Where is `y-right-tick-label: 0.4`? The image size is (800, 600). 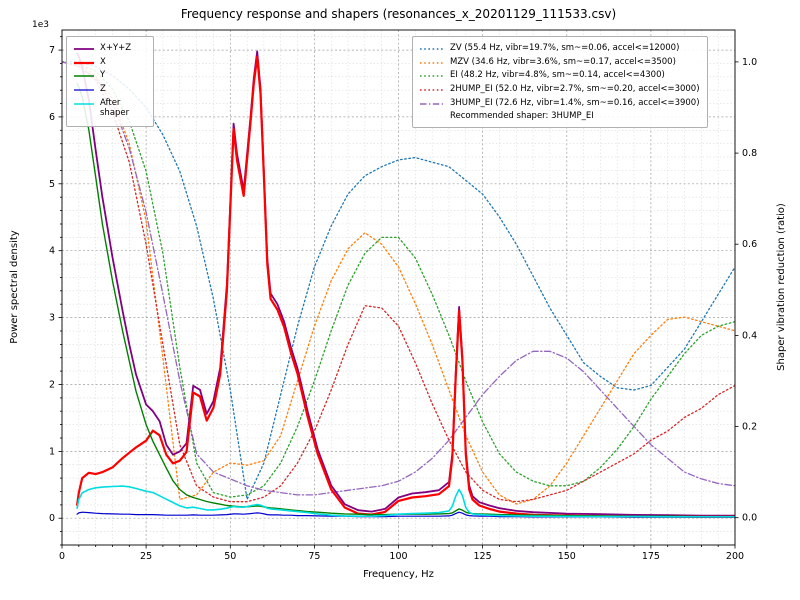 y-right-tick-label: 0.4 is located at coordinates (749, 335).